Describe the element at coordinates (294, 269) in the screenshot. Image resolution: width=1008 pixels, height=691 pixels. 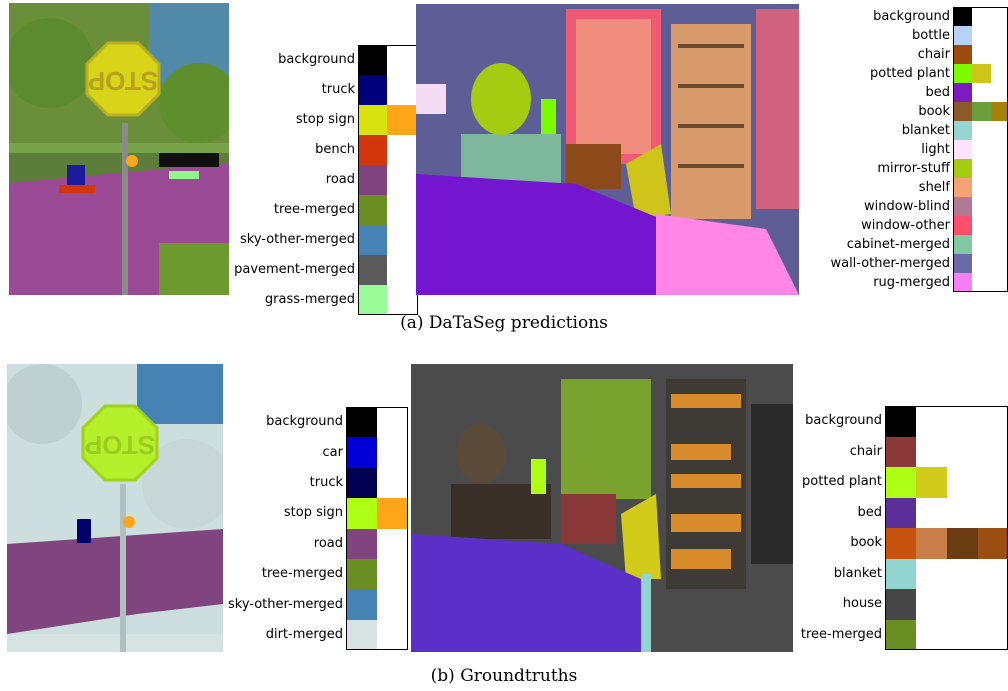
I see `legend-label: pavement-merged` at that location.